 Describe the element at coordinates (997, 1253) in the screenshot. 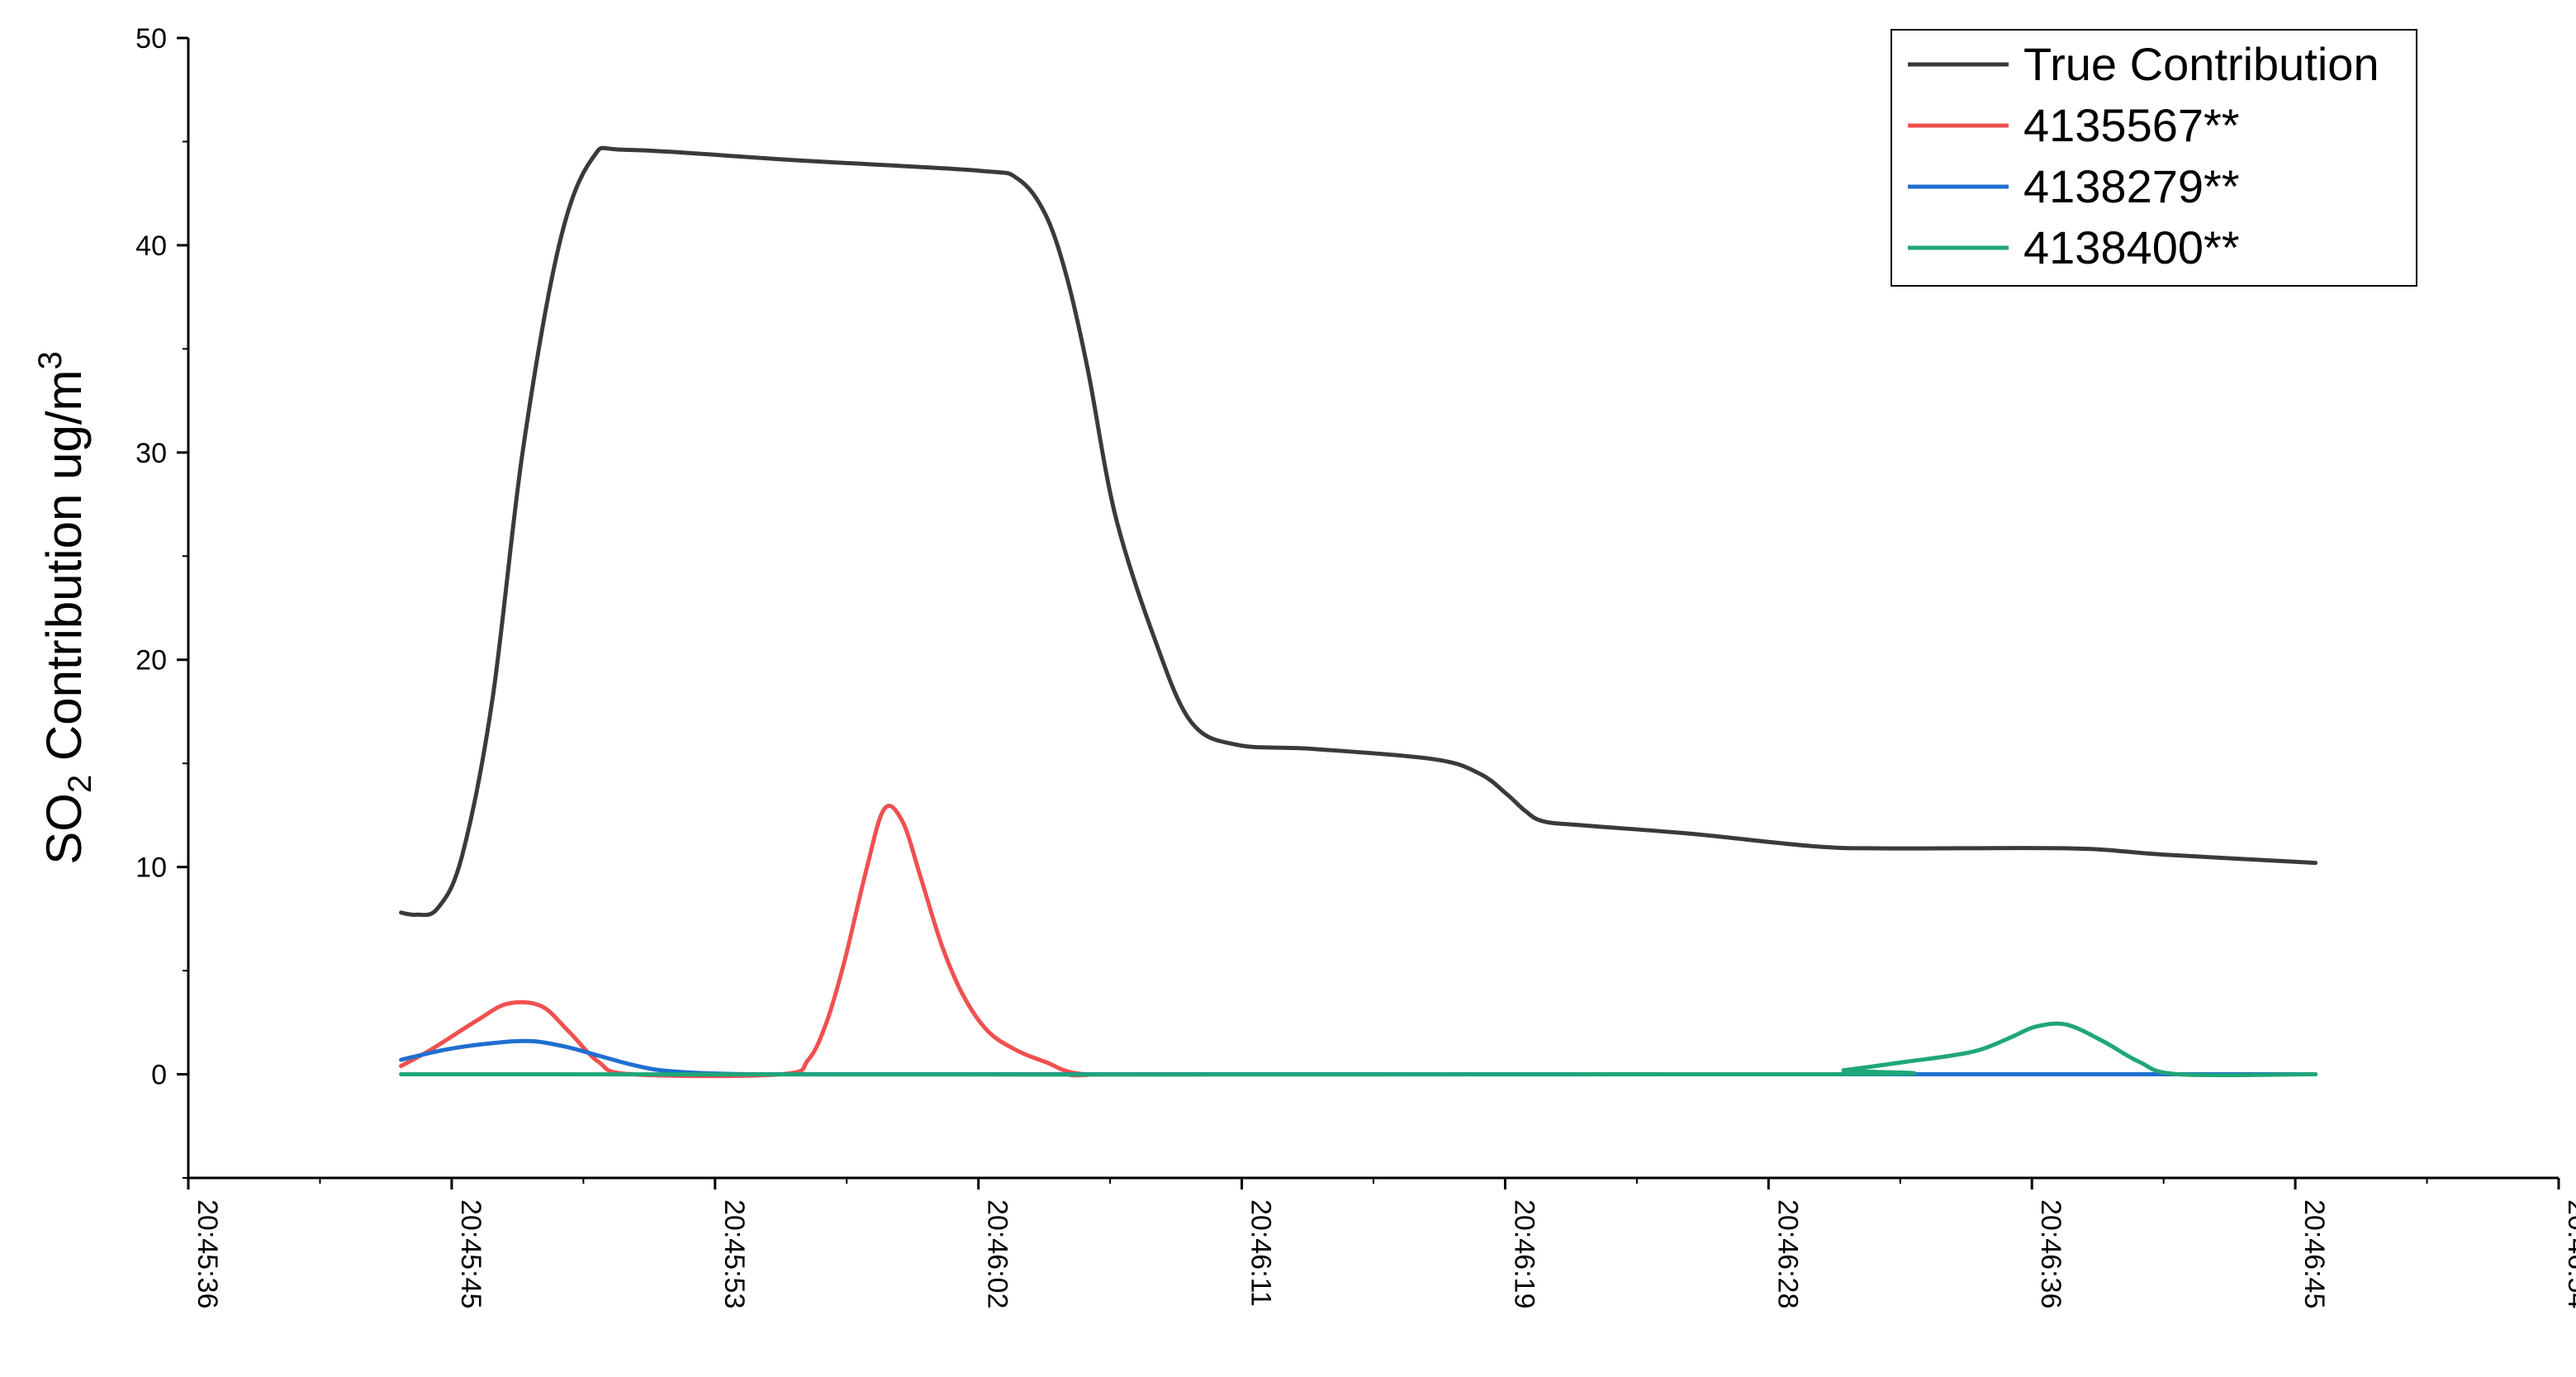

I see `x-tick-label: 20:46:02` at that location.